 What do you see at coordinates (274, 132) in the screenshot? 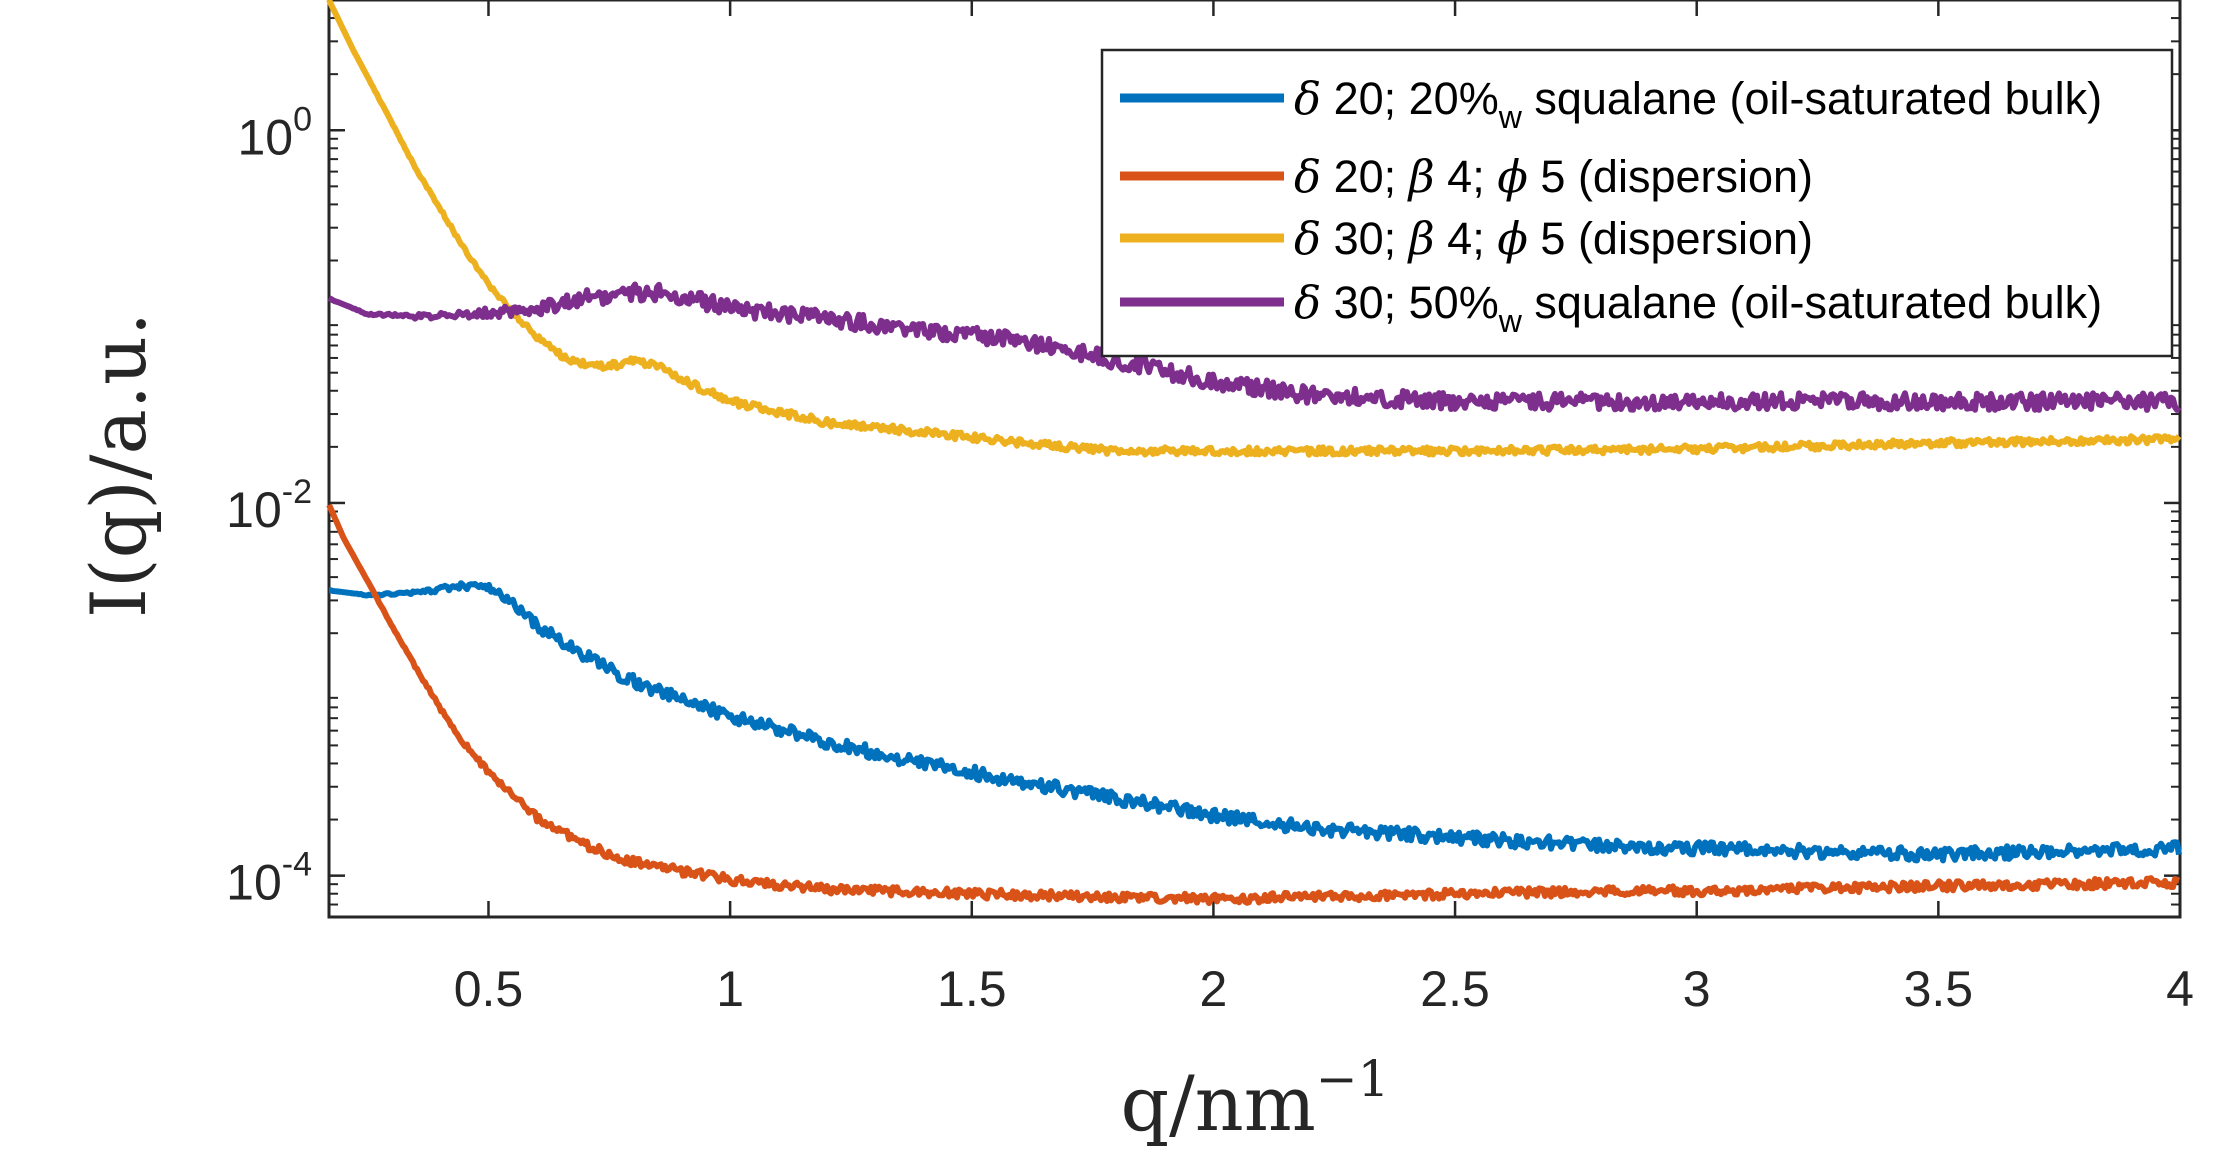
I see `y-tick-label: 10⁰` at bounding box center [274, 132].